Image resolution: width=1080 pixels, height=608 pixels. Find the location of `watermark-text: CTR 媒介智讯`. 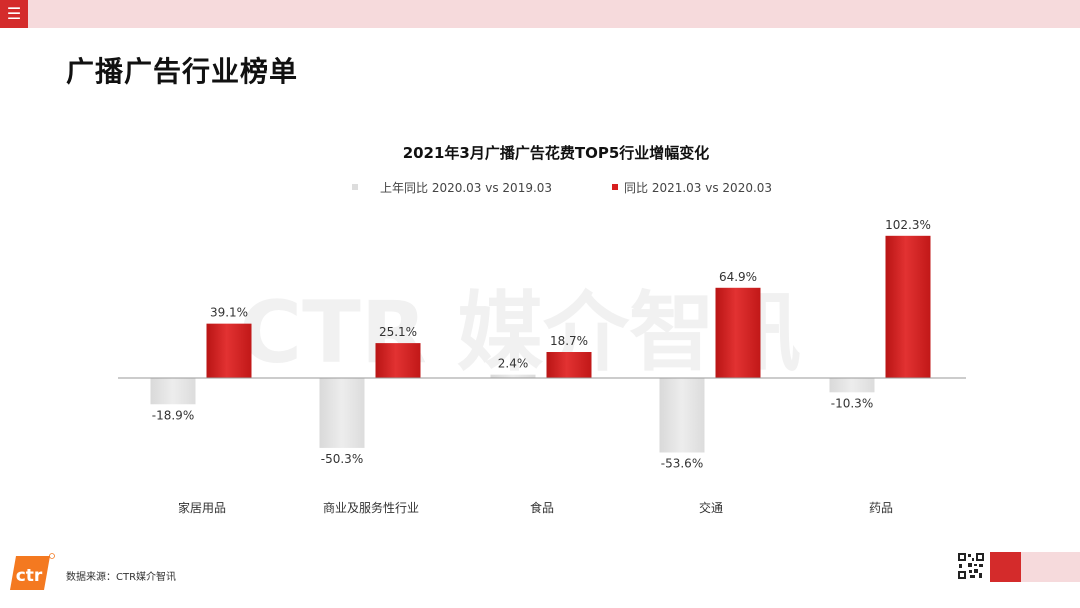

watermark-text: CTR 媒介智讯 is located at coordinates (520, 333).